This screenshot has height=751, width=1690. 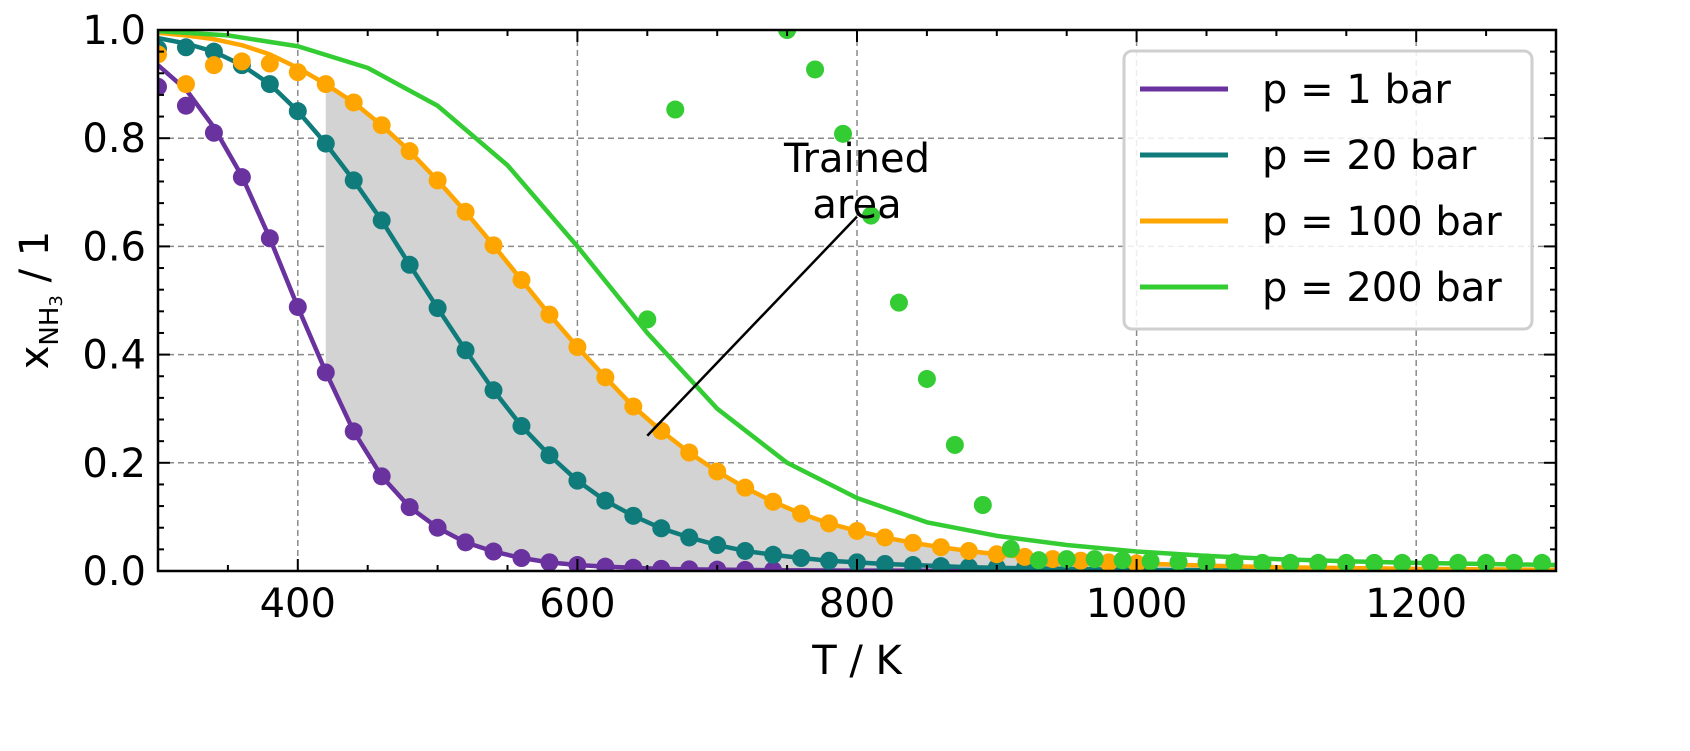 What do you see at coordinates (1382, 222) in the screenshot?
I see `legend-label-p100: p = 100 bar` at bounding box center [1382, 222].